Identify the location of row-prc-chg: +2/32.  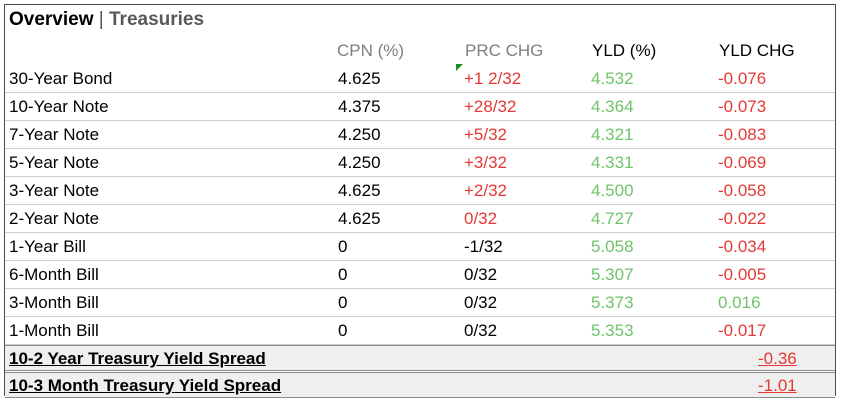
(486, 190).